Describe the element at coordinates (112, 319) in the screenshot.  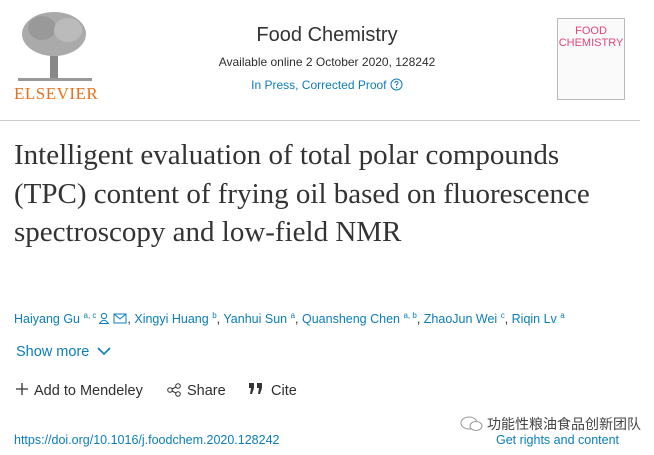
I see `author-icons` at that location.